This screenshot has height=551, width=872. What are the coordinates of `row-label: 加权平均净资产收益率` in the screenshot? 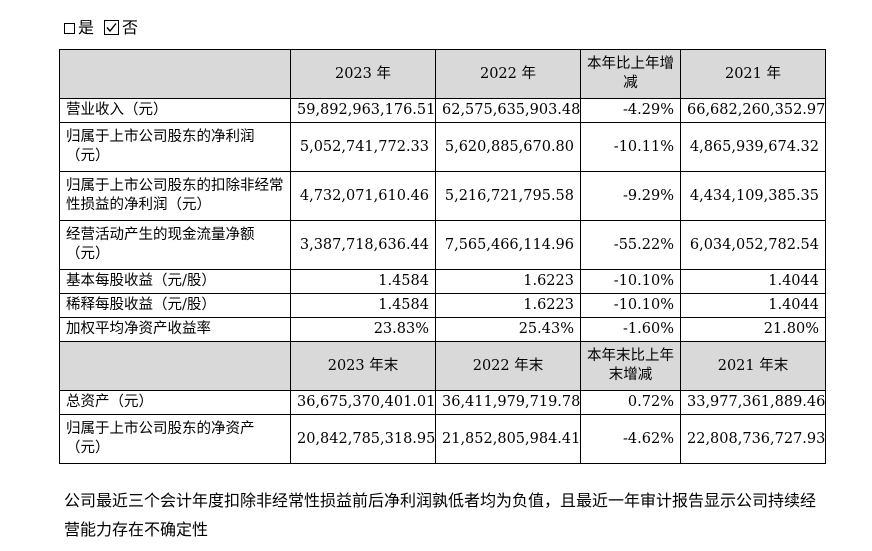 It's located at (175, 329).